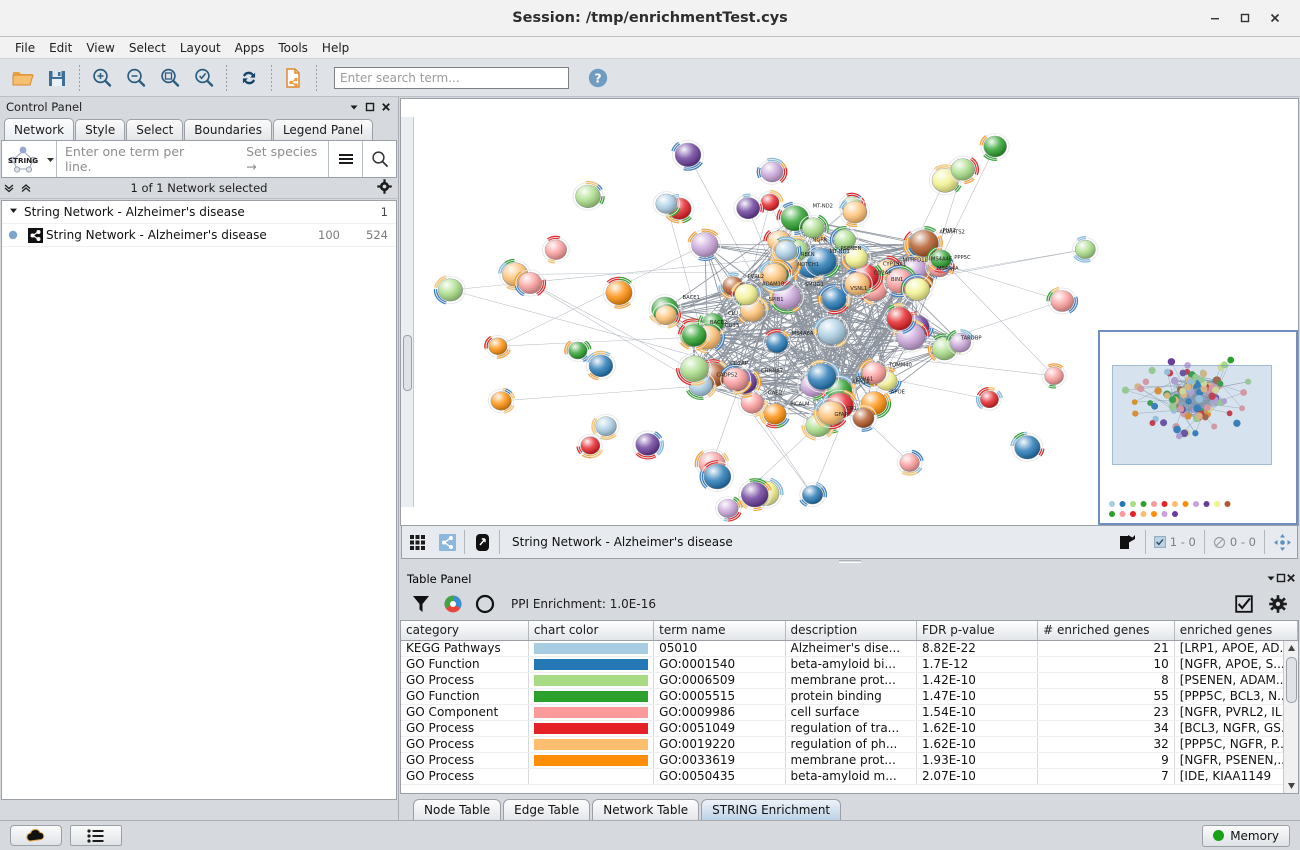  I want to click on select-all-icon, so click(1244, 604).